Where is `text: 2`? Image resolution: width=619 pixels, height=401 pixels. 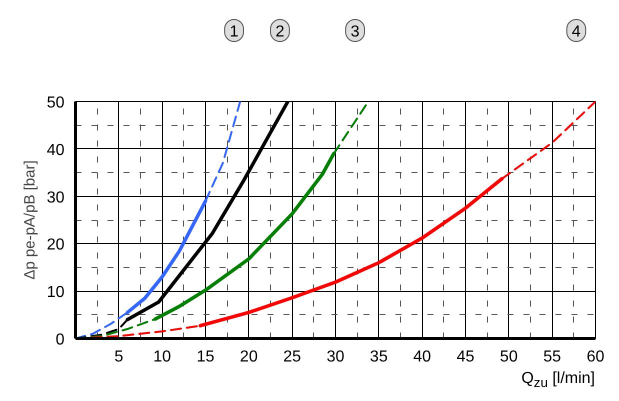
text: 2 is located at coordinates (280, 32).